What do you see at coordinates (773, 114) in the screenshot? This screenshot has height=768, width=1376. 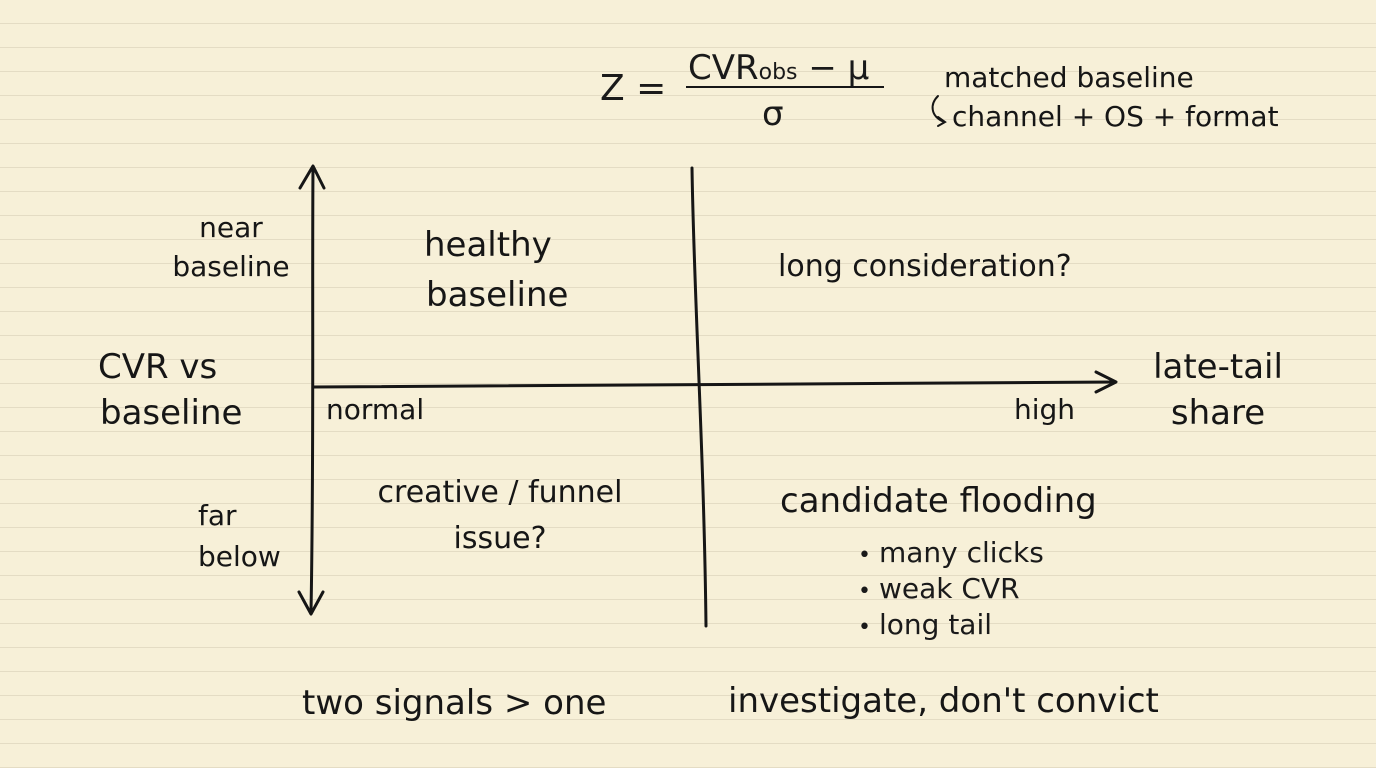 I see `formula-denominator: σ` at bounding box center [773, 114].